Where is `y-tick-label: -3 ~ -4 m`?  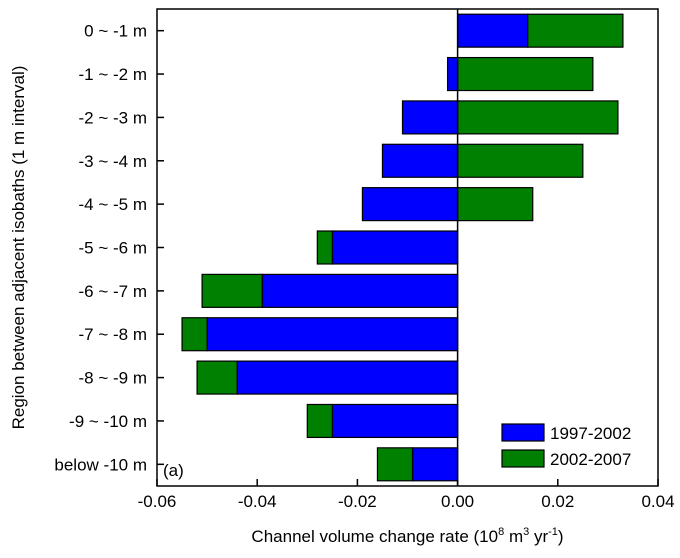
y-tick-label: -3 ~ -4 m is located at coordinates (113, 161).